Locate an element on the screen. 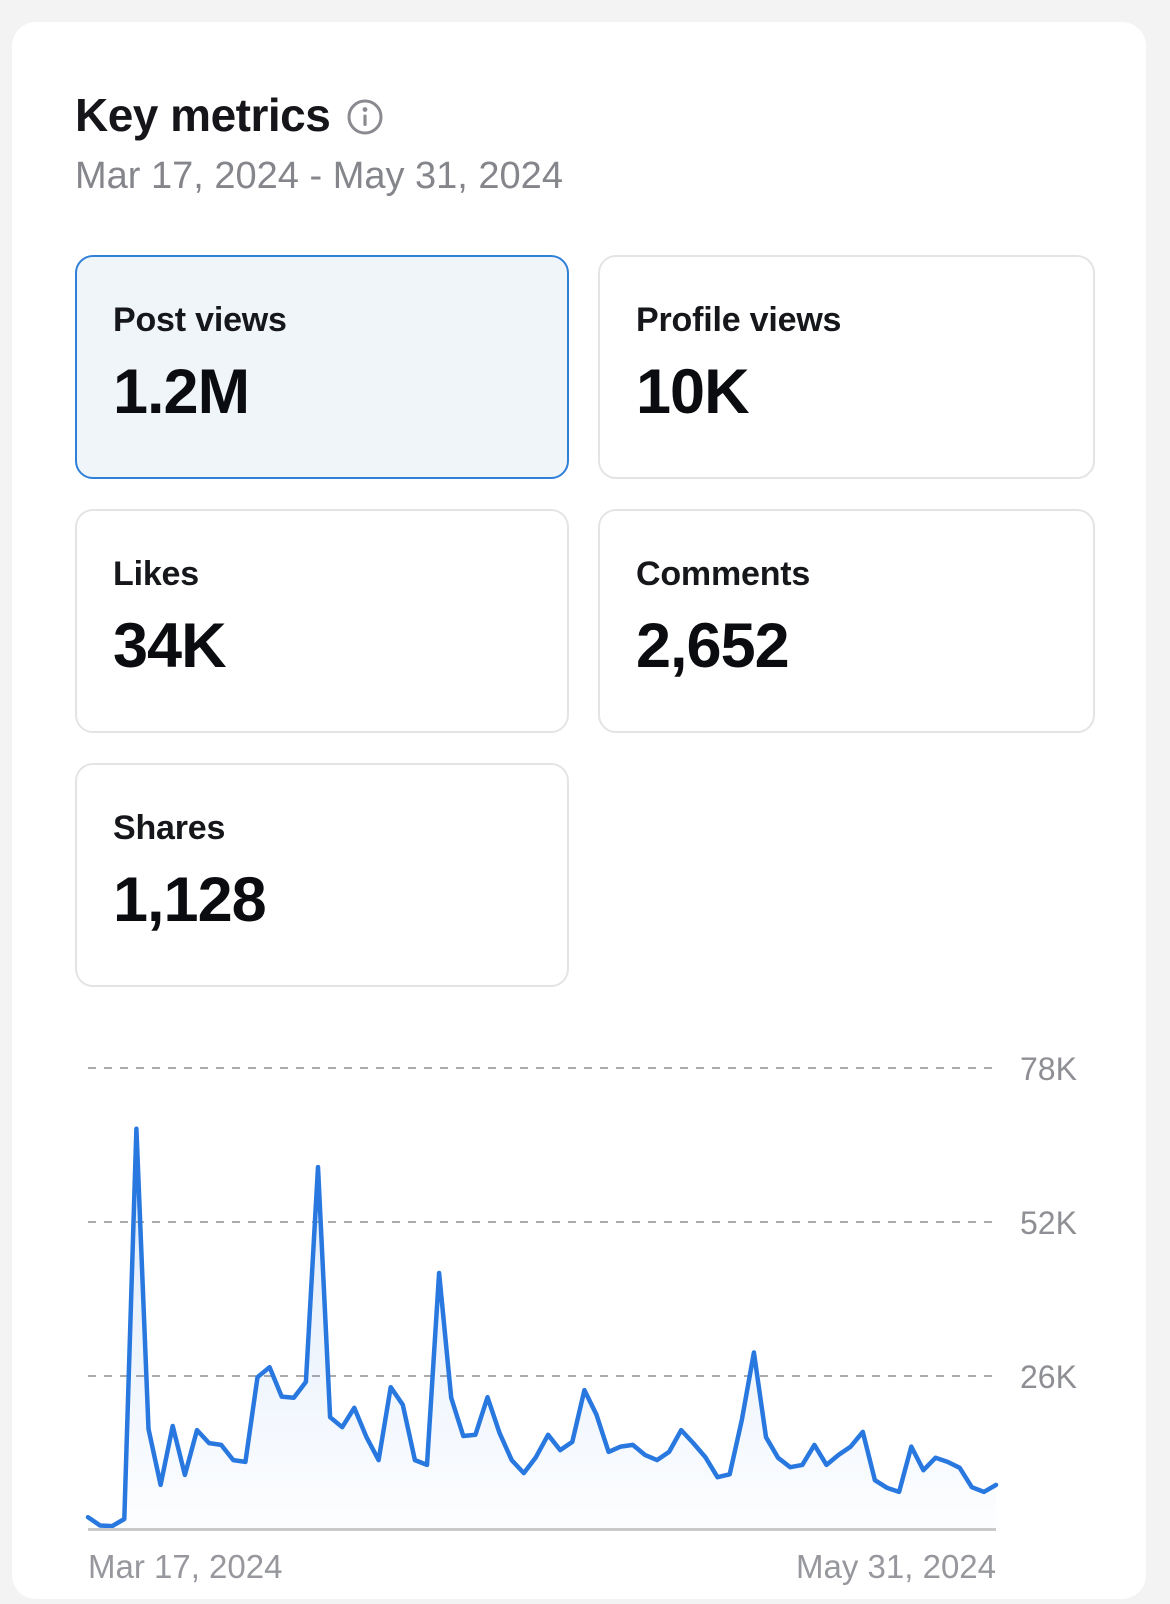  metric-label: Profile views is located at coordinates (739, 320).